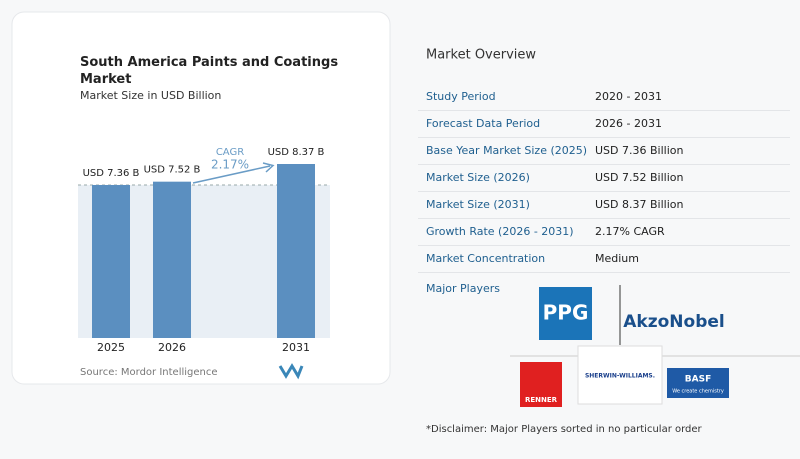 The width and height of the screenshot is (800, 459). Describe the element at coordinates (296, 152) in the screenshot. I see `value-label: USD 8.37 B` at that location.